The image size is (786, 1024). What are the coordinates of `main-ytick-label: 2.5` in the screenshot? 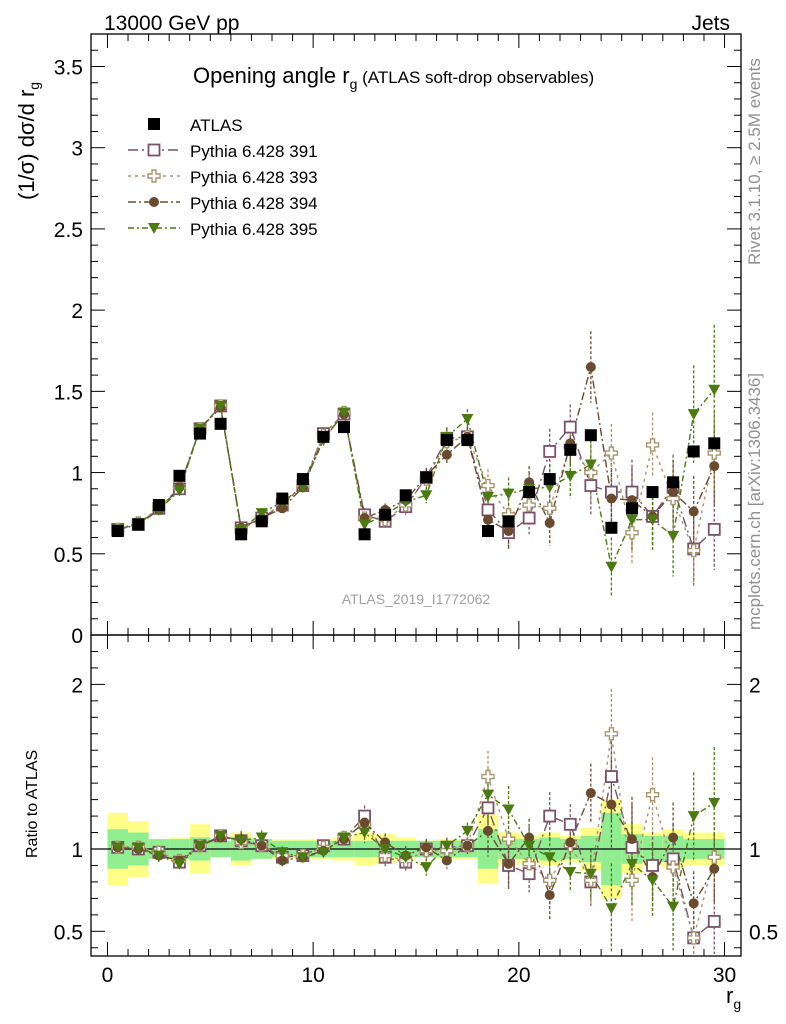 It's located at (68, 230).